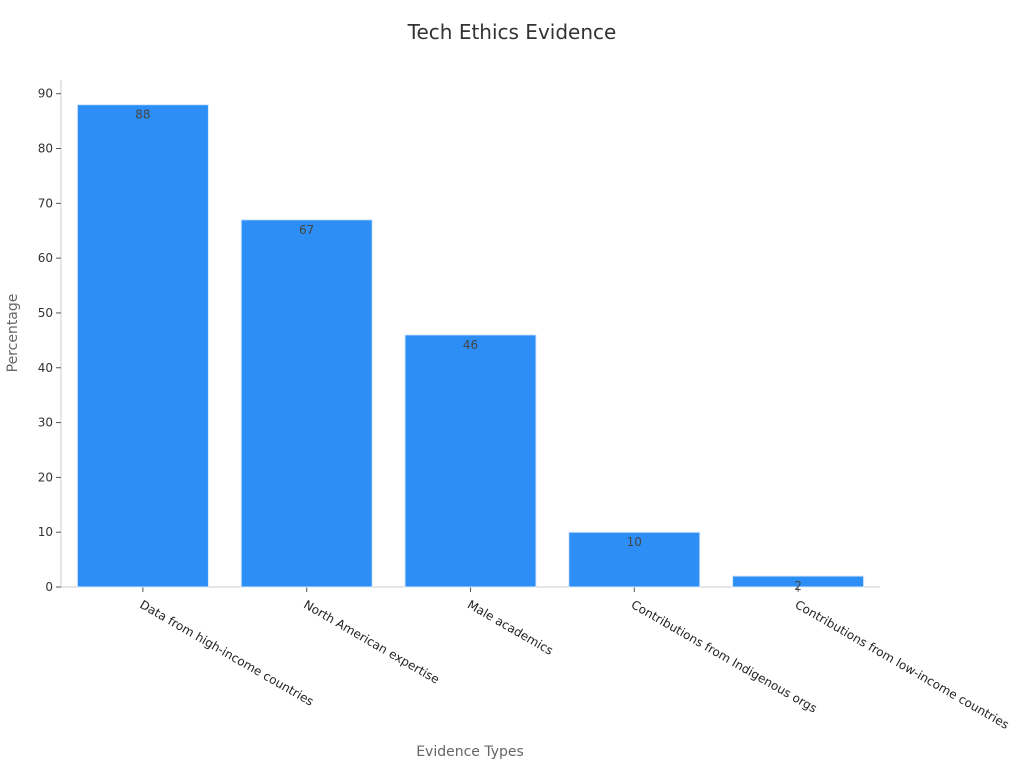 Image resolution: width=1024 pixels, height=768 pixels. Describe the element at coordinates (45, 532) in the screenshot. I see `y-tick-label: 10` at that location.